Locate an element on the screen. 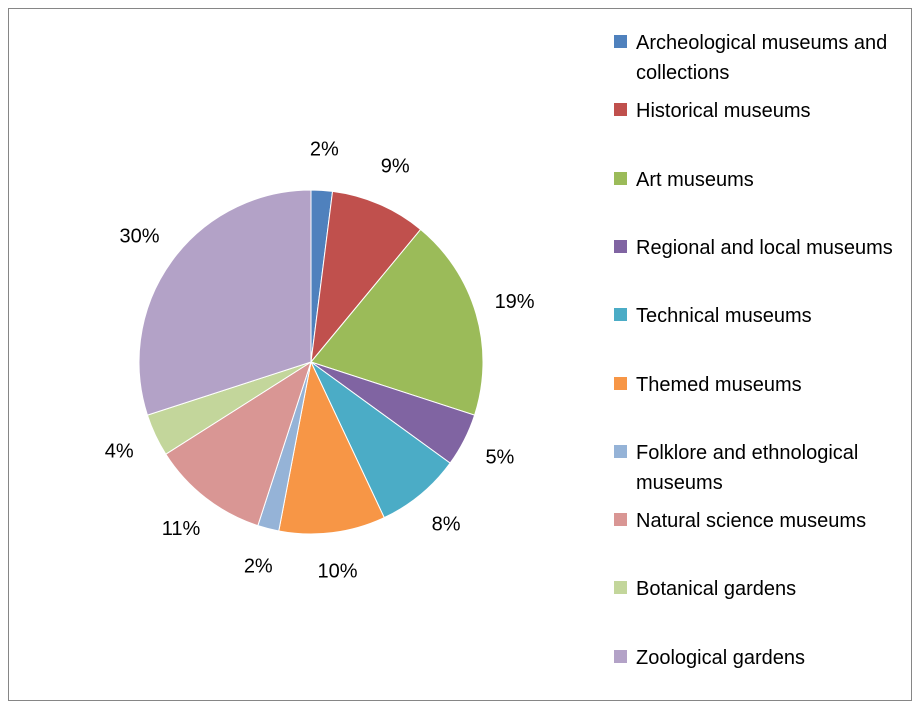 This screenshot has height=709, width=916. legend-item: Folklore and ethnological museums is located at coordinates (759, 468).